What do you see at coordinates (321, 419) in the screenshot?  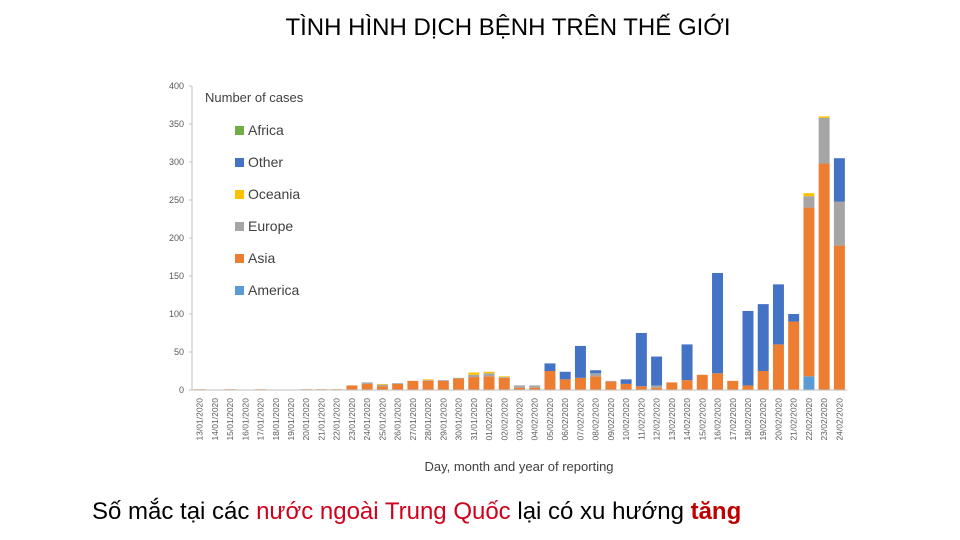 I see `x-tick-label: 21/01/2020` at bounding box center [321, 419].